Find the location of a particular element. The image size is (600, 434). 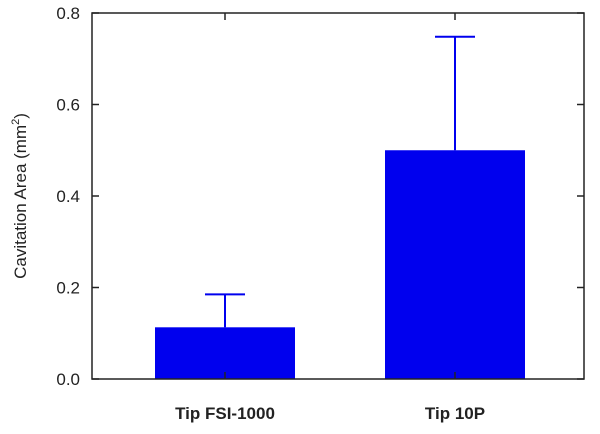

y-tick-label: 0.8 is located at coordinates (68, 13).